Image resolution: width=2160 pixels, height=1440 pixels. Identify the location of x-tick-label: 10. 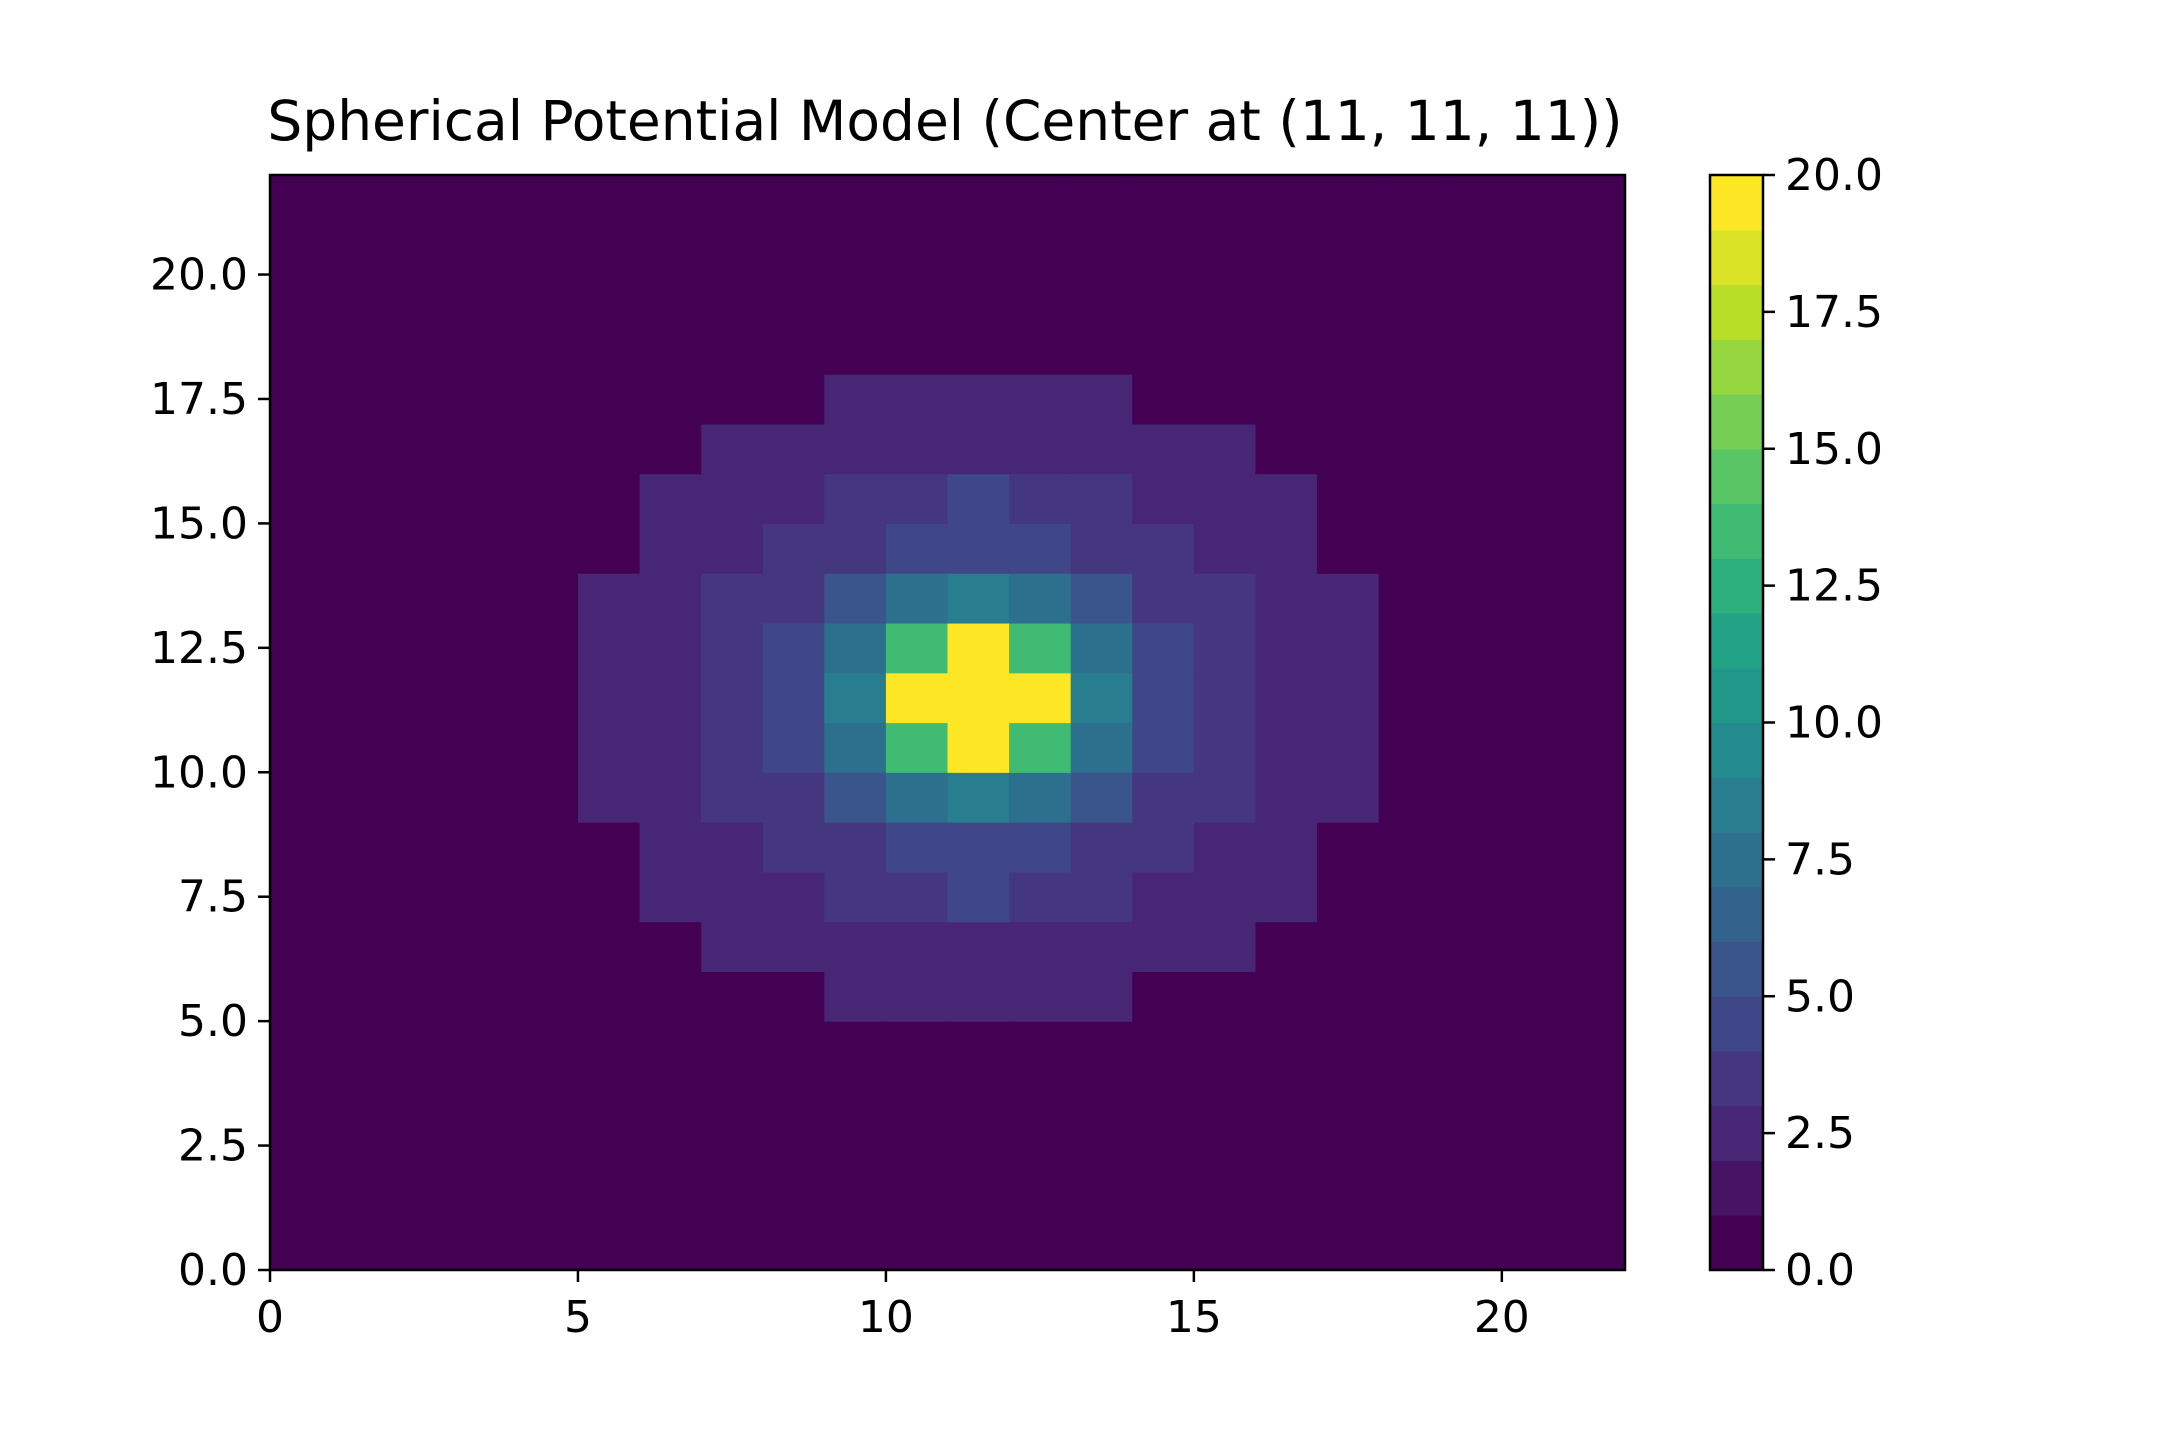
(886, 1317).